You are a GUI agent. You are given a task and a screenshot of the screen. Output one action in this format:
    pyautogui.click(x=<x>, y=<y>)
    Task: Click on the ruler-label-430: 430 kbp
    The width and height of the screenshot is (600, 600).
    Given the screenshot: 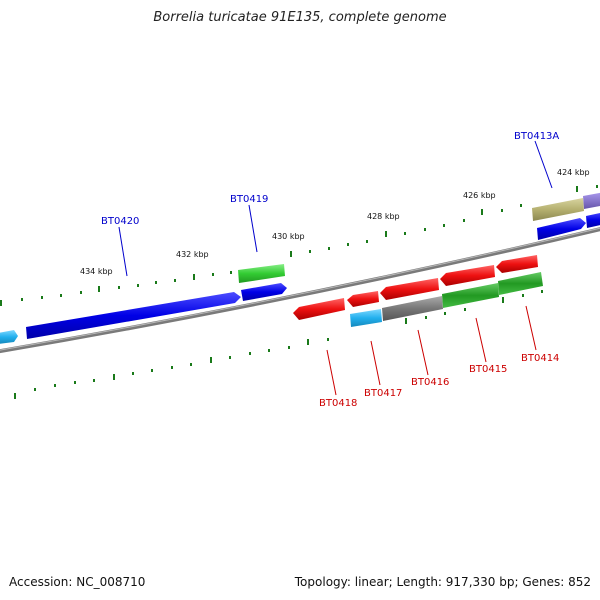 What is the action you would take?
    pyautogui.click(x=288, y=236)
    